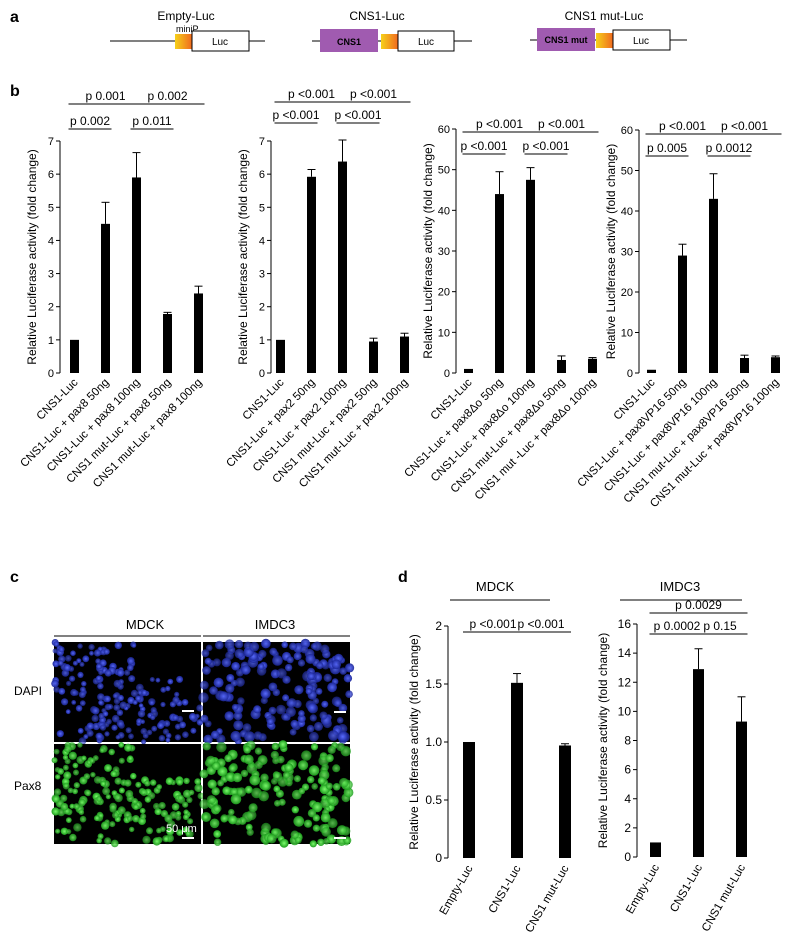 This screenshot has height=944, width=792. What do you see at coordinates (145, 624) in the screenshot?
I see `header-mdck: MDCK` at bounding box center [145, 624].